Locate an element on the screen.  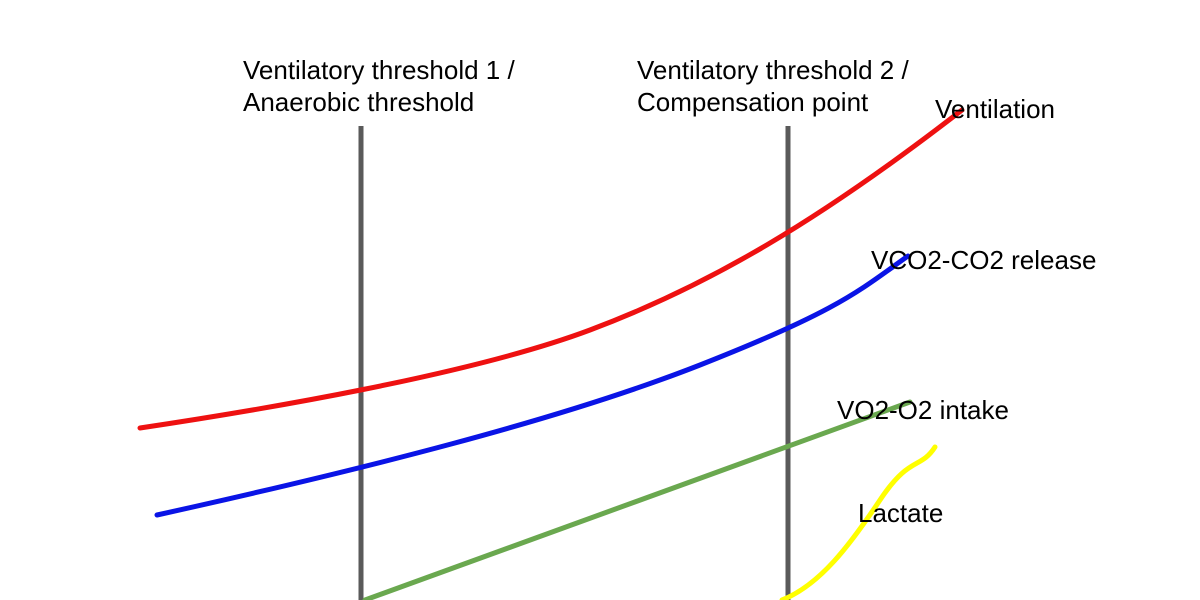
threshold-1-label-line2: Anaerobic threshold is located at coordinates (358, 102).